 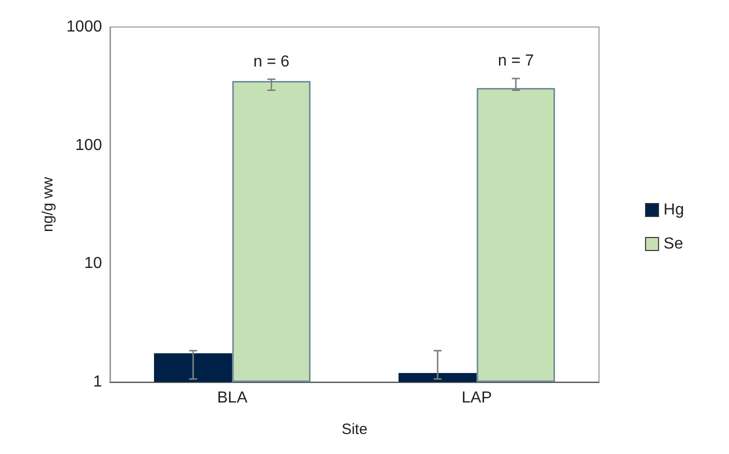 What do you see at coordinates (271, 61) in the screenshot?
I see `annotation: n = 6` at bounding box center [271, 61].